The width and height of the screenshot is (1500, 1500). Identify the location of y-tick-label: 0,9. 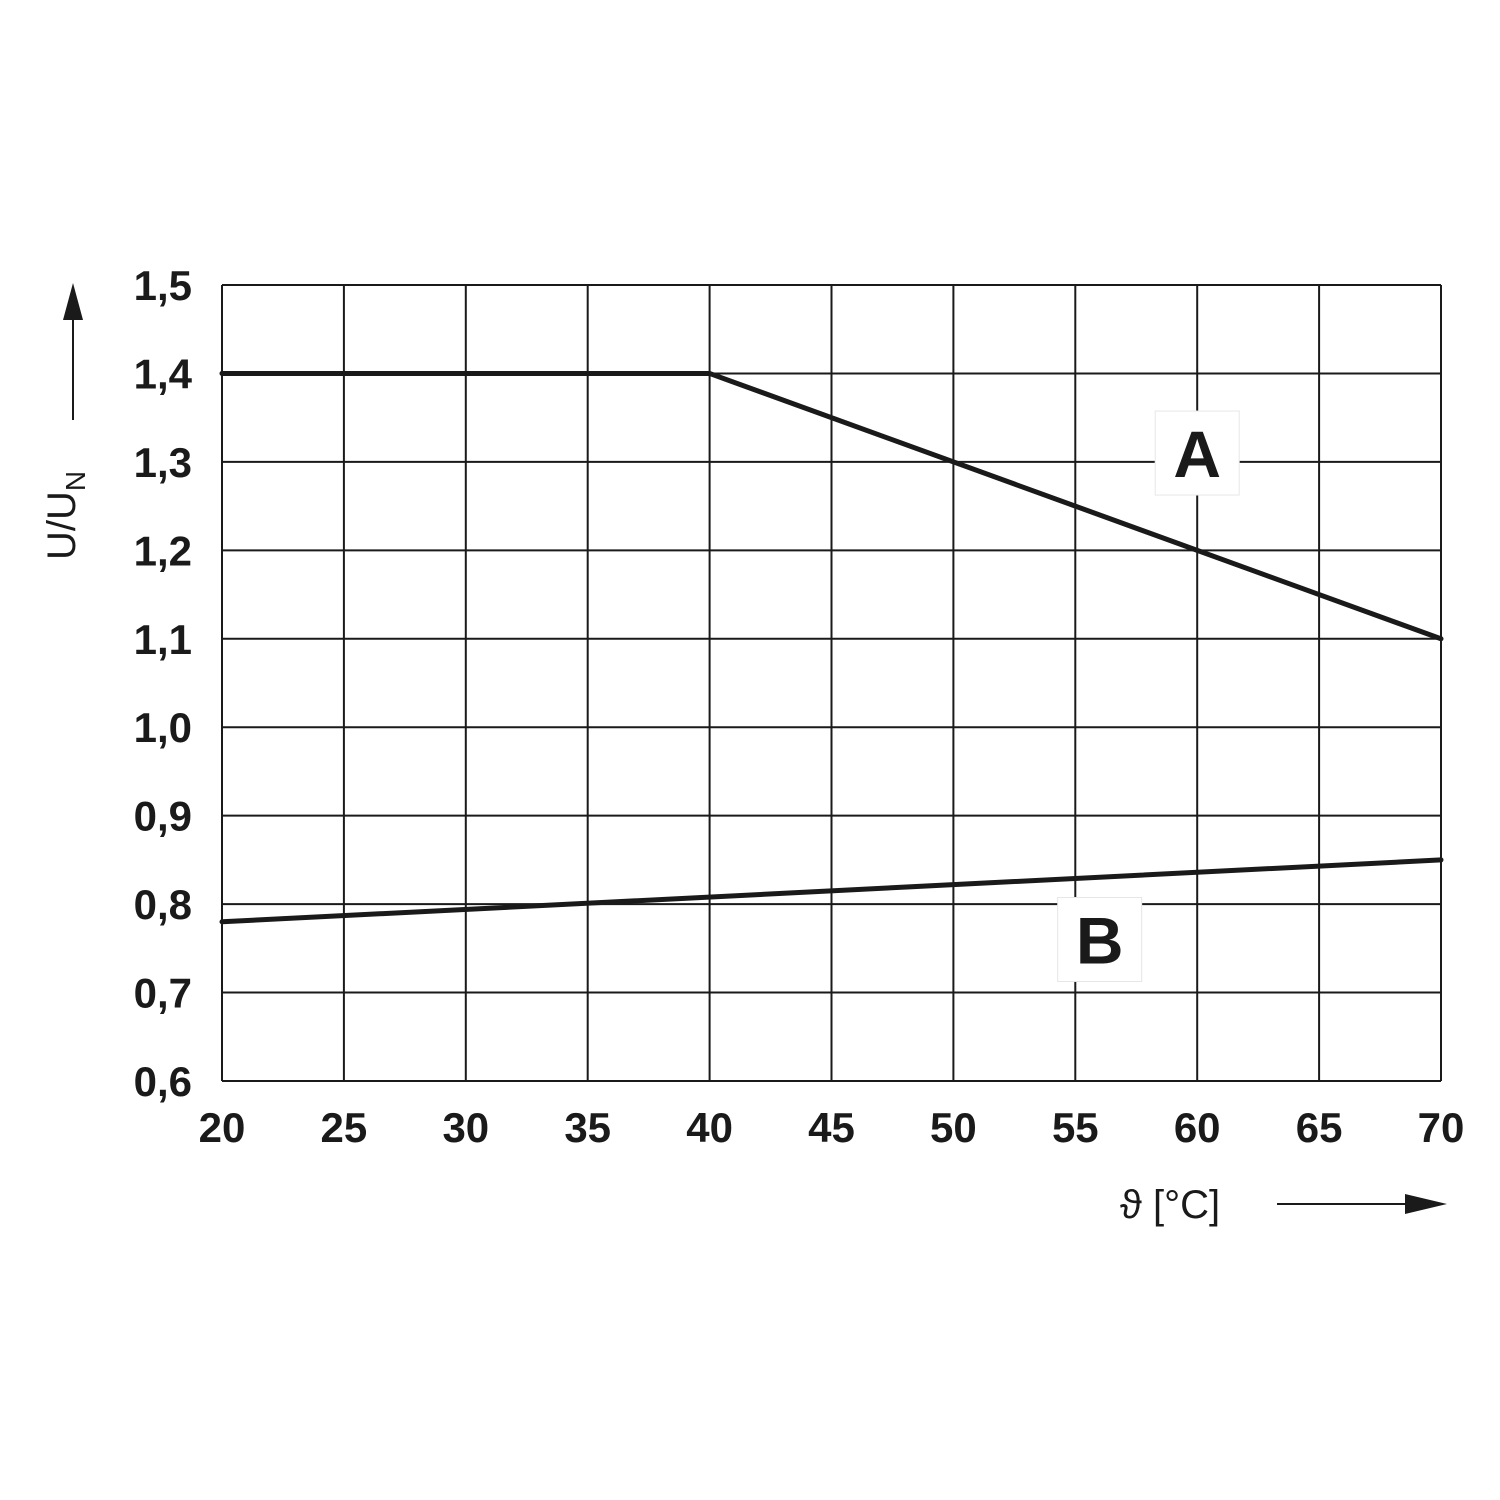
(163, 816).